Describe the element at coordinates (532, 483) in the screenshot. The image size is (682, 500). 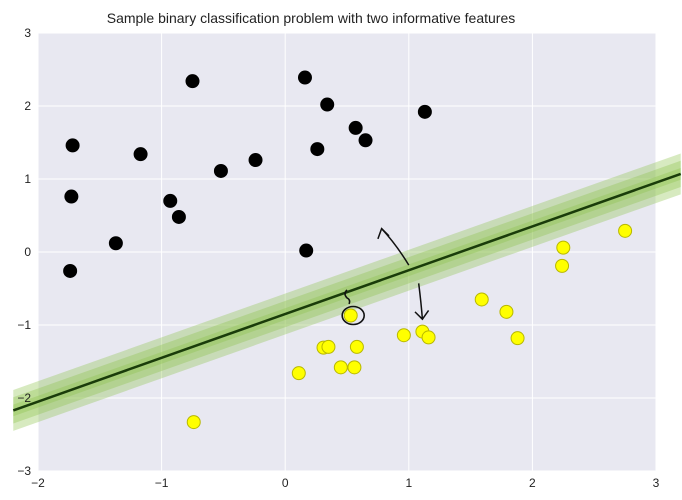
I see `x-tick-label: 2` at that location.